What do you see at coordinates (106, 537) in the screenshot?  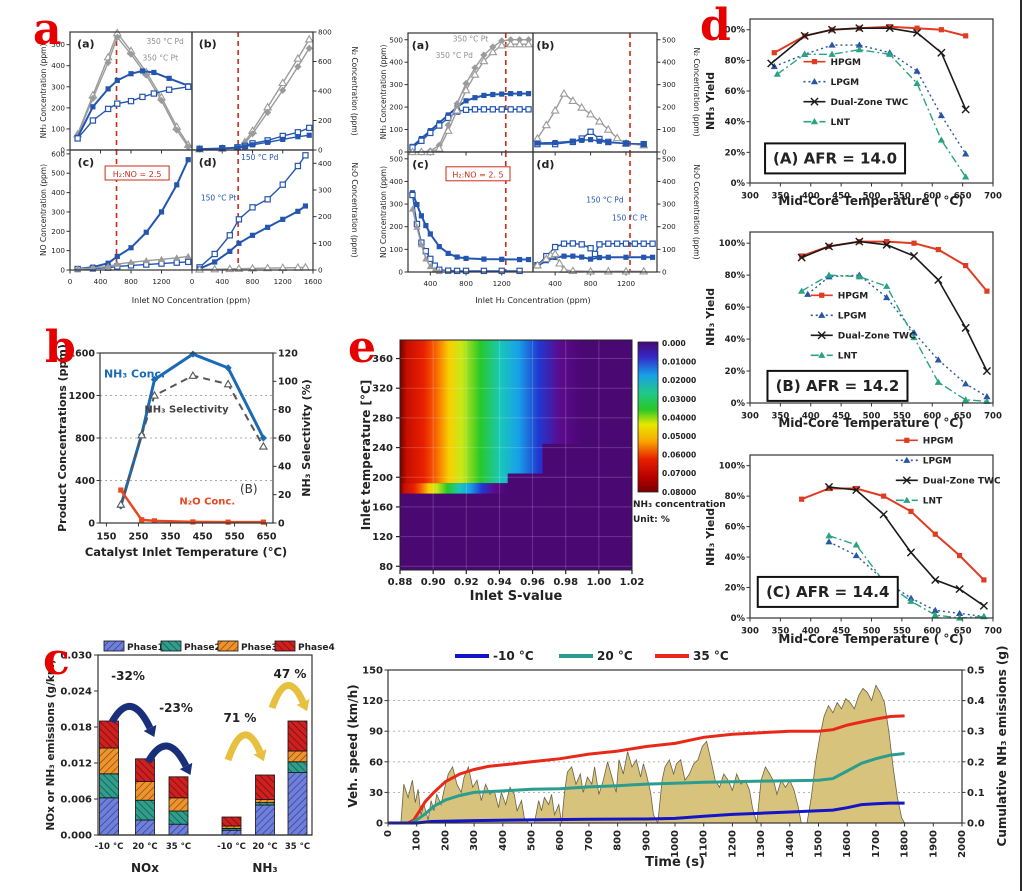 I see `x-tick: 150` at bounding box center [106, 537].